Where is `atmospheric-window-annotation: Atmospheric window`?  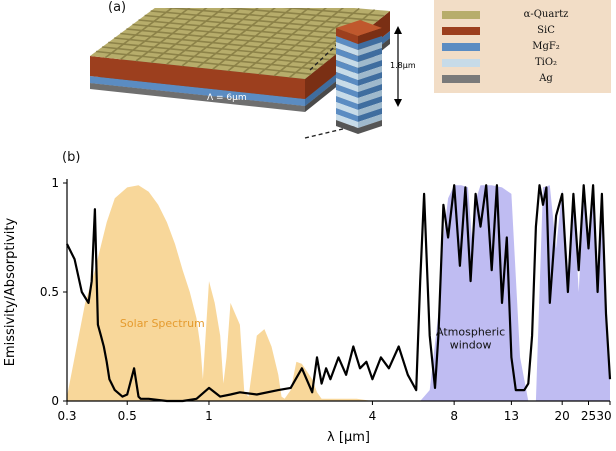 atmospheric-window-annotation: Atmospheric window is located at coordinates (470, 339).